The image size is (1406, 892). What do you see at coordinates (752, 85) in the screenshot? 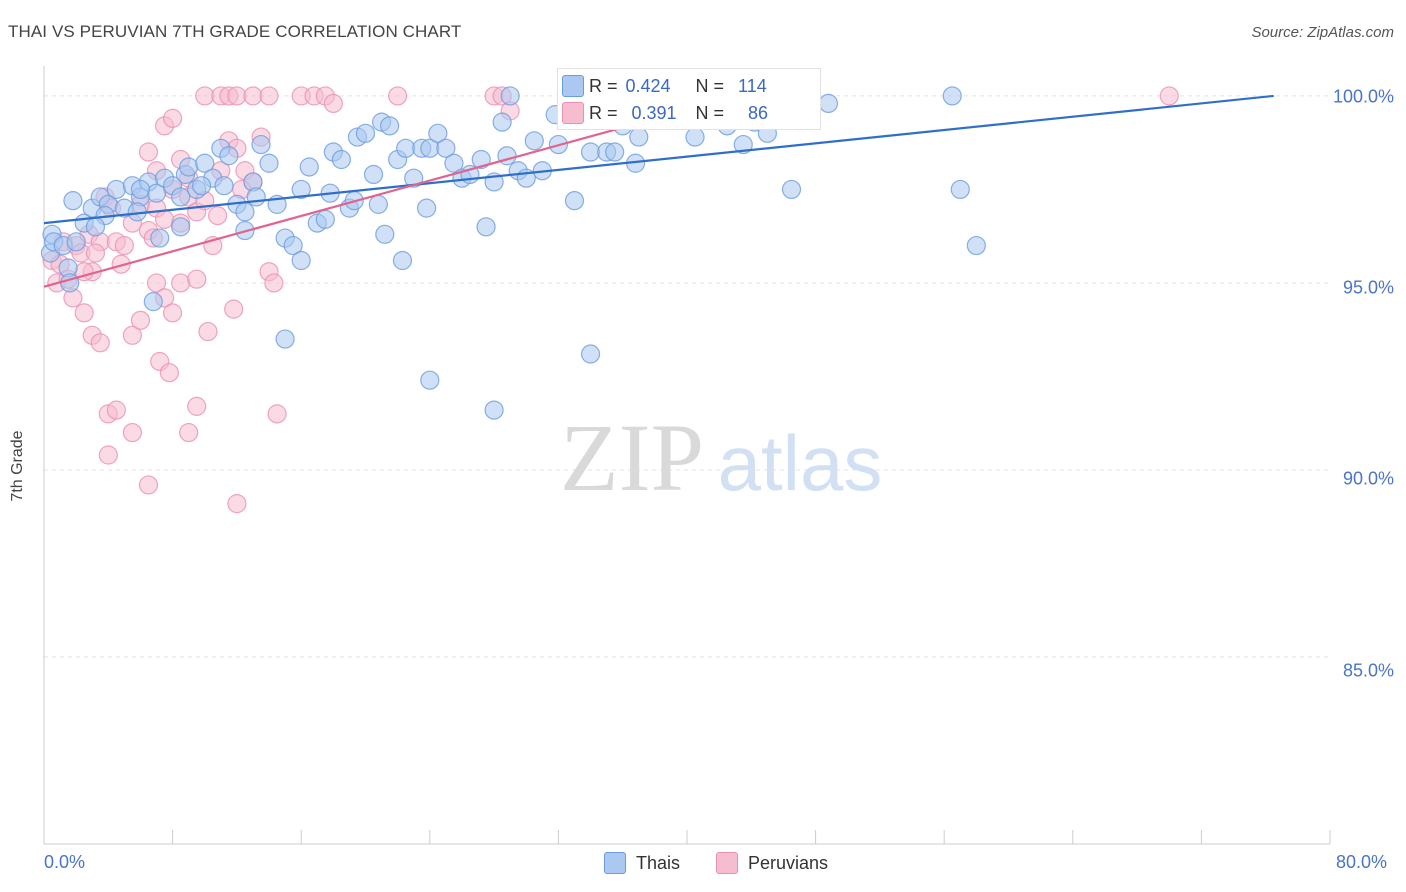
I see `thais-n-value: 114` at bounding box center [752, 85].